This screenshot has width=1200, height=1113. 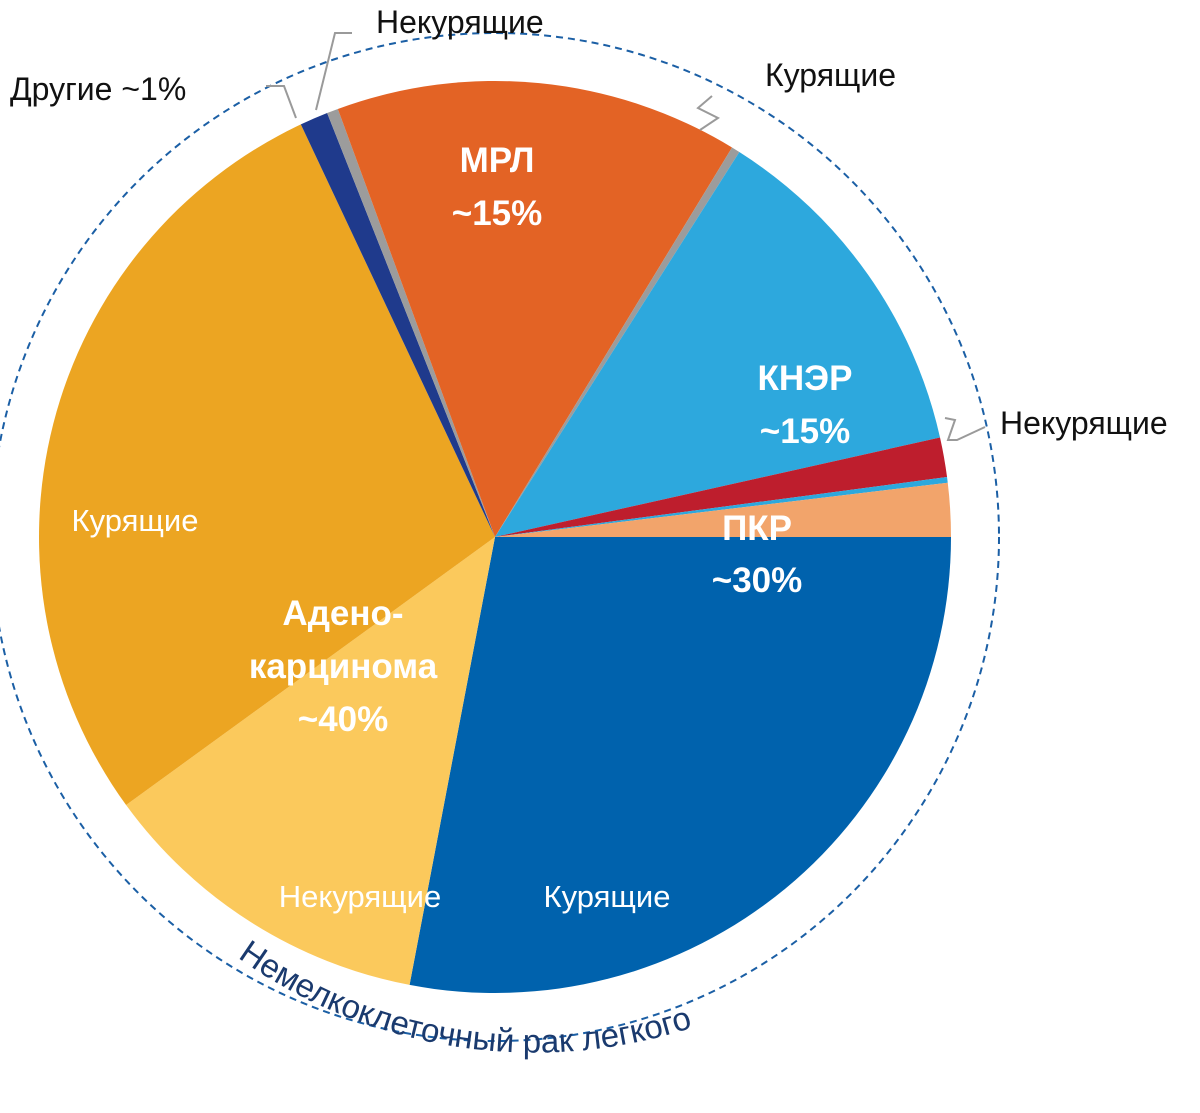 I want to click on pie-slice-lcnec-smokers, so click(x=718, y=344).